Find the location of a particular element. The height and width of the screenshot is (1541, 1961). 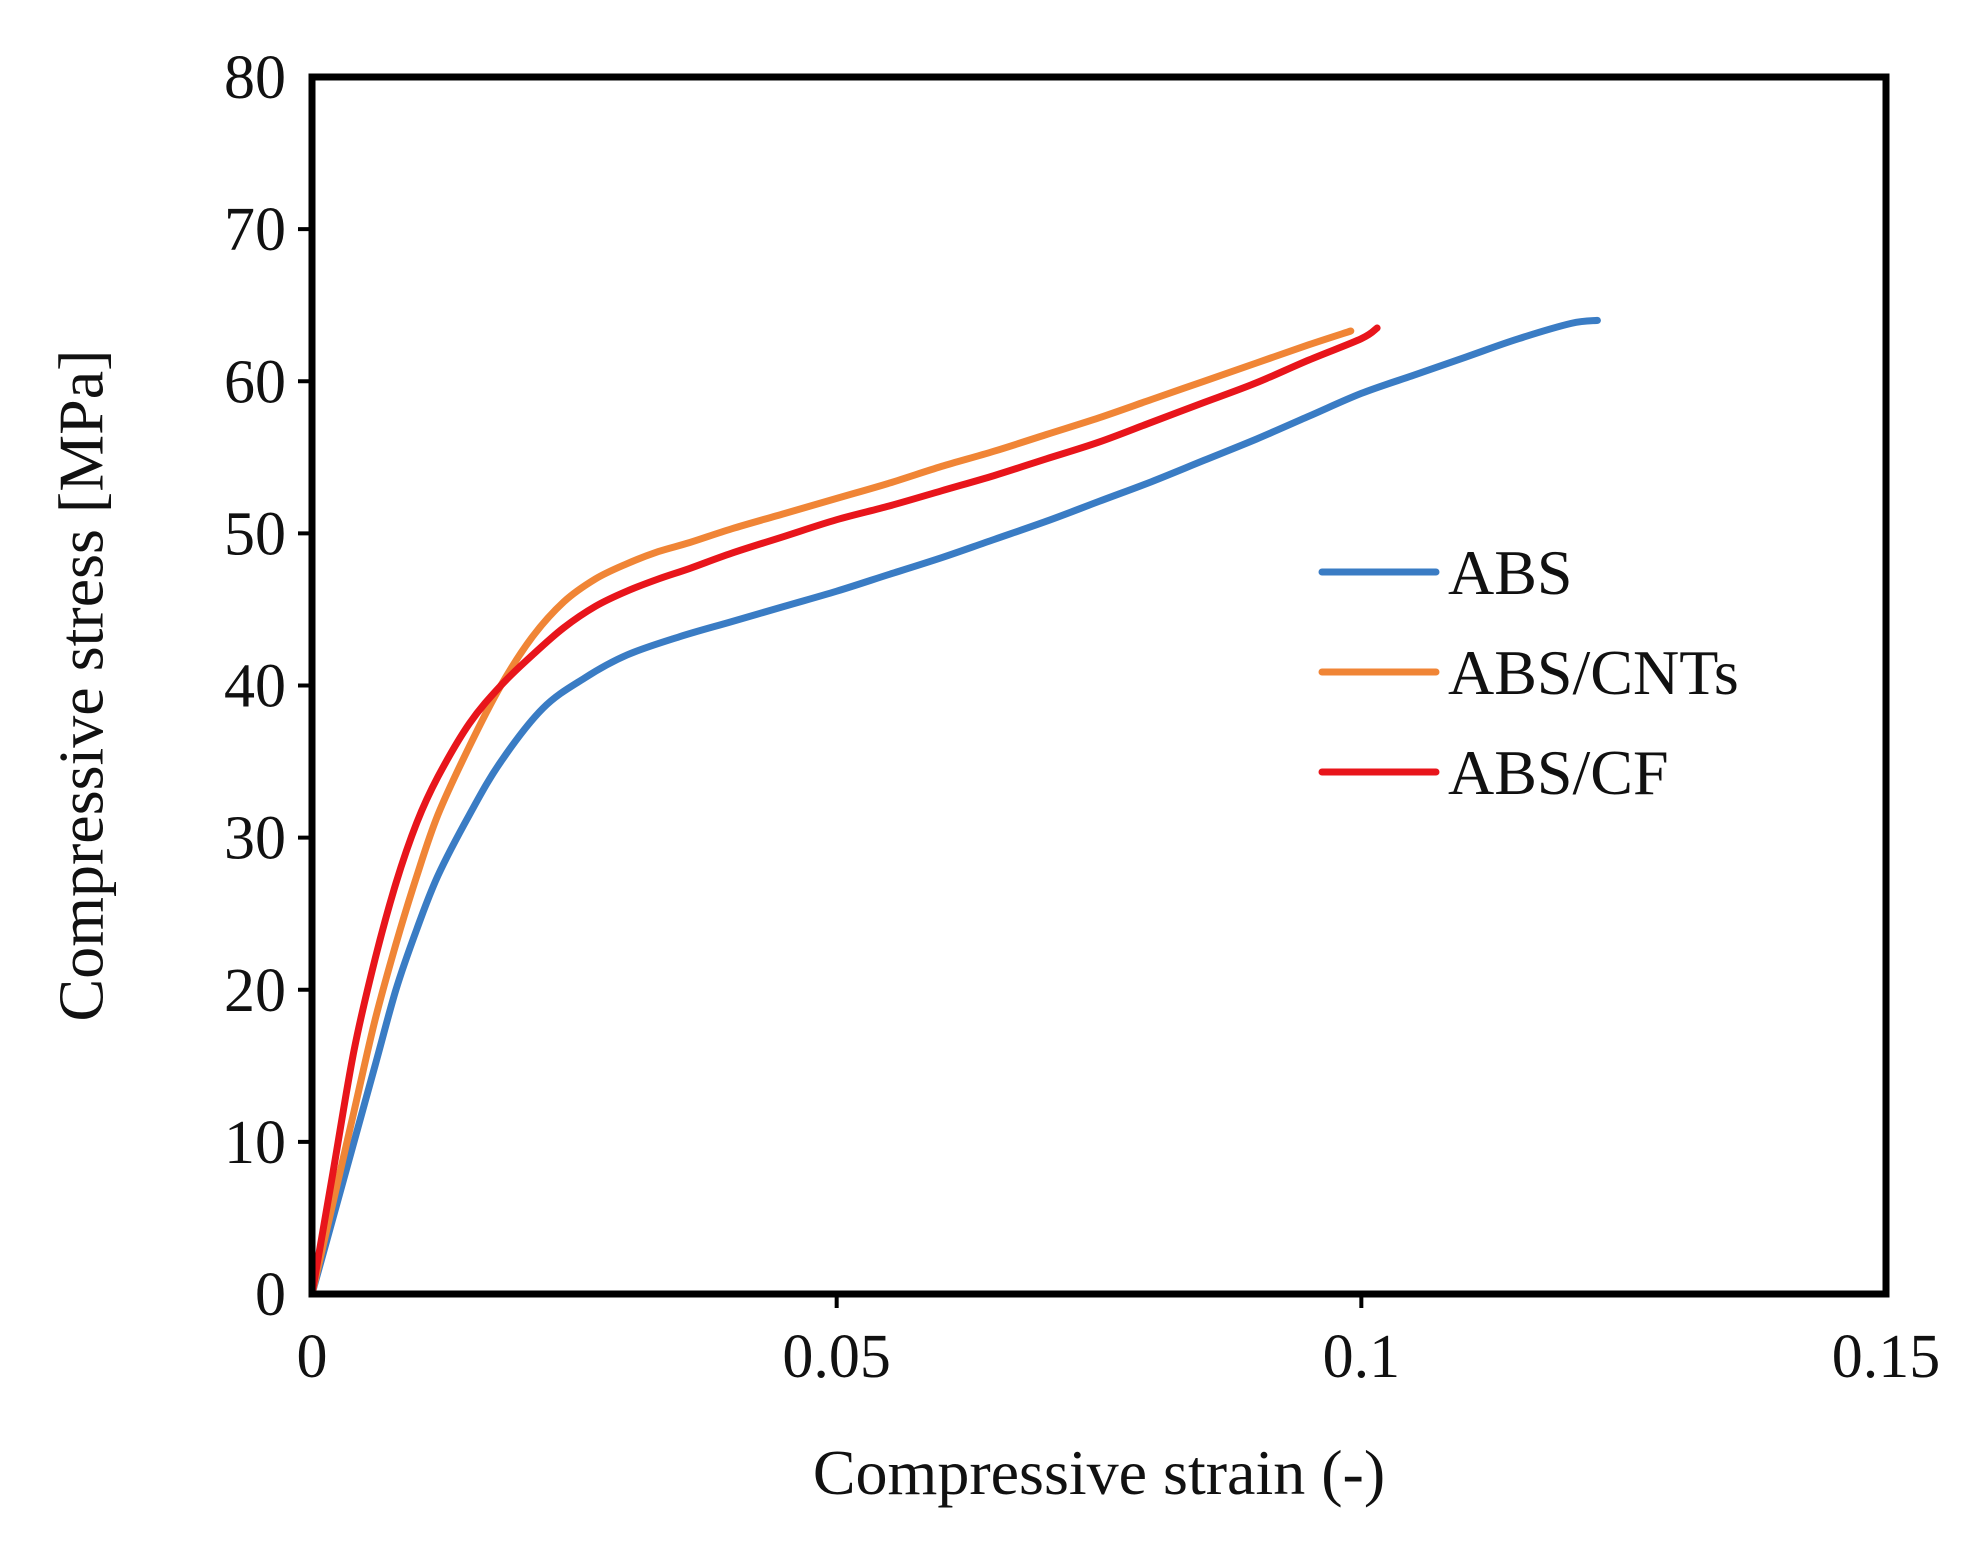

x-tick-labels: 0 0.05 0.1 0.15 is located at coordinates (1119, 1357).